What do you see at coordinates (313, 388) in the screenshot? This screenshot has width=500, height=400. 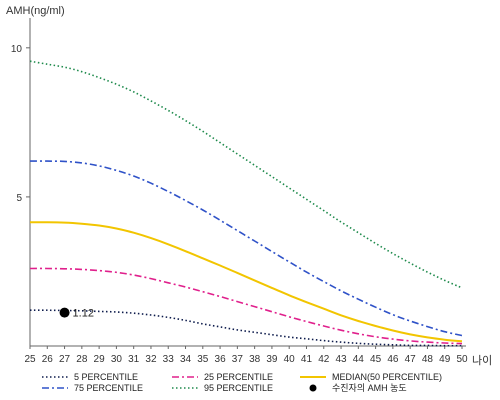 I see `legend-marker-patient` at bounding box center [313, 388].